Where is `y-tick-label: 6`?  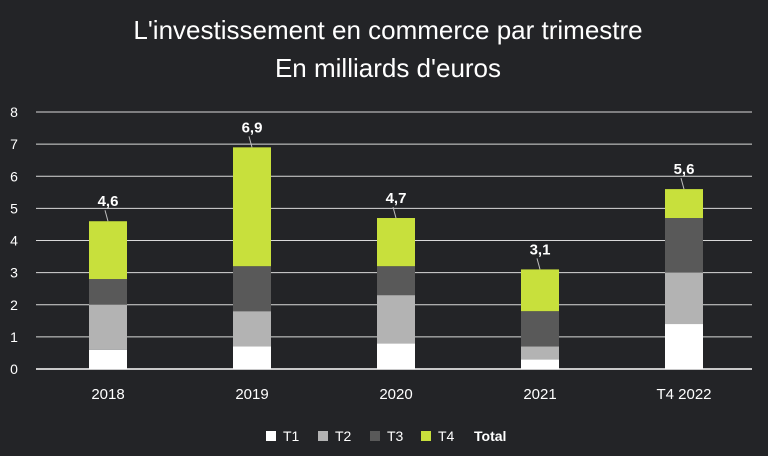
y-tick-label: 6 is located at coordinates (14, 176).